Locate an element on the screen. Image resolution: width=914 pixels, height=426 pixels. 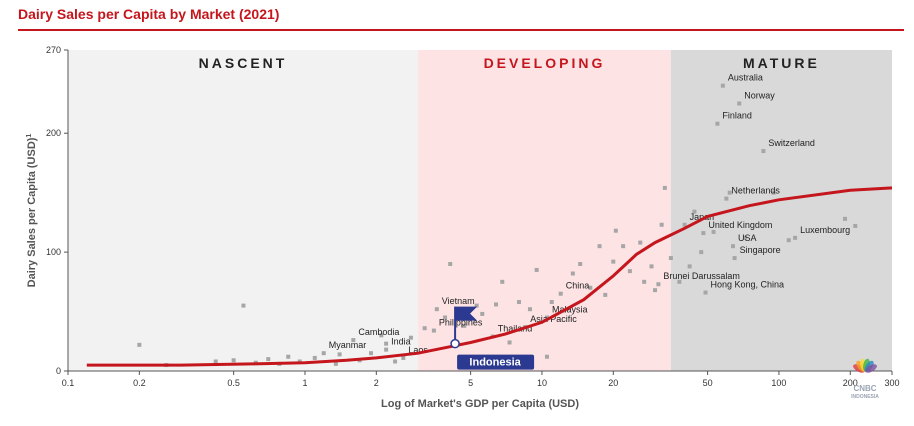
market-label: USA is located at coordinates (747, 238).